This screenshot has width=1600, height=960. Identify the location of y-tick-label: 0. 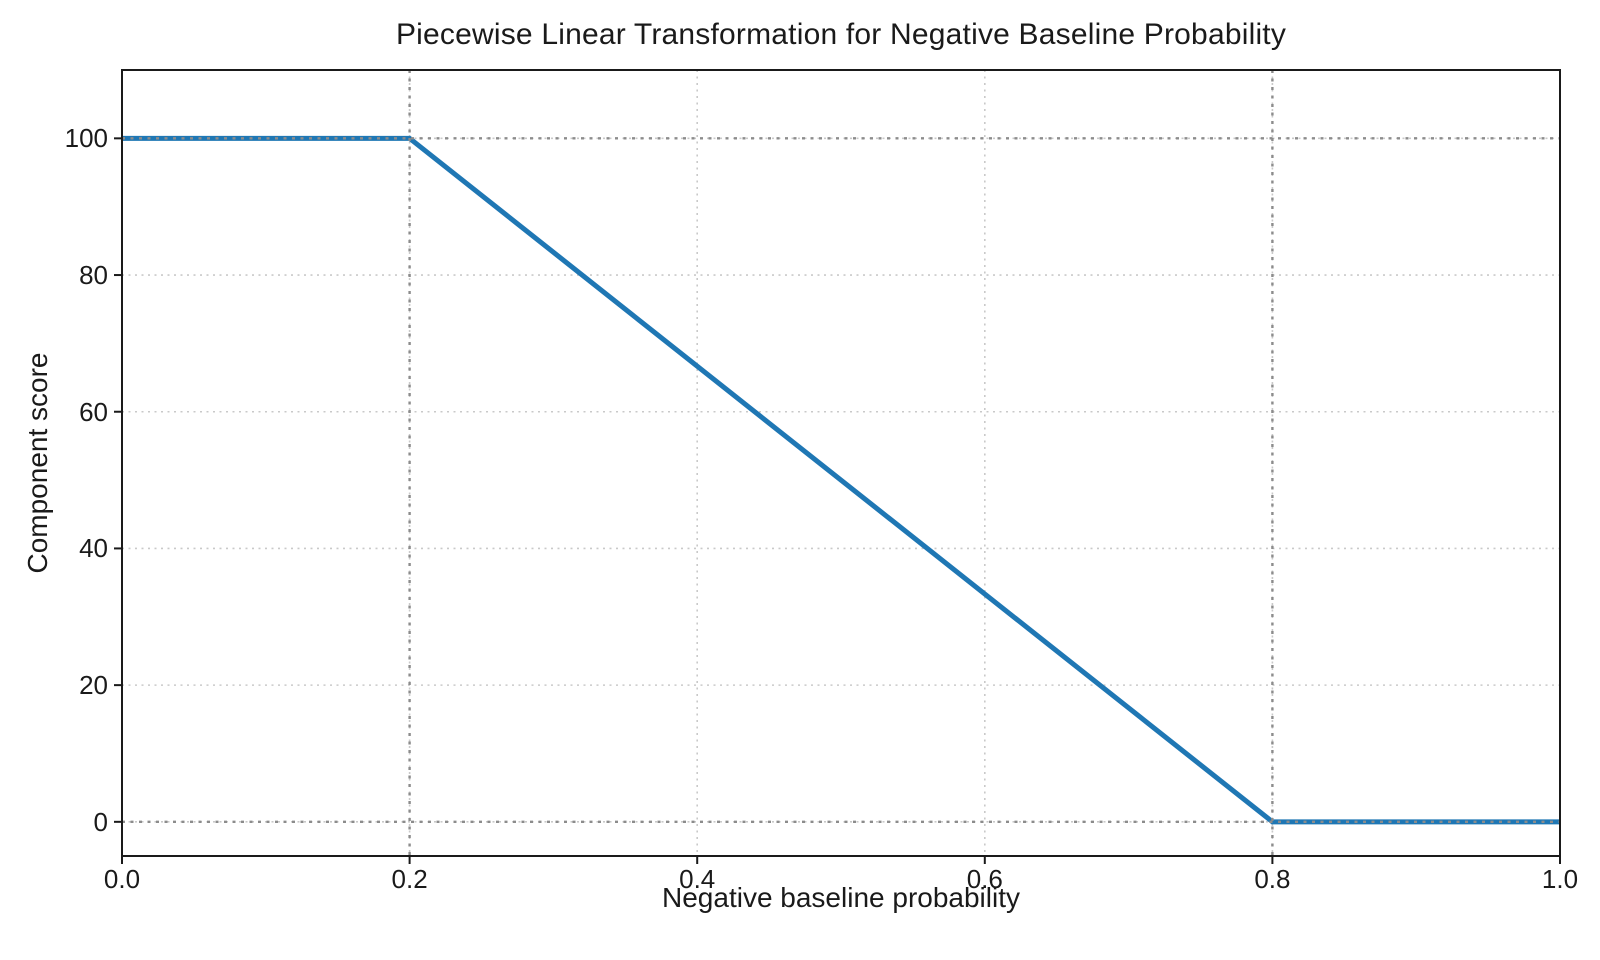
(100, 821).